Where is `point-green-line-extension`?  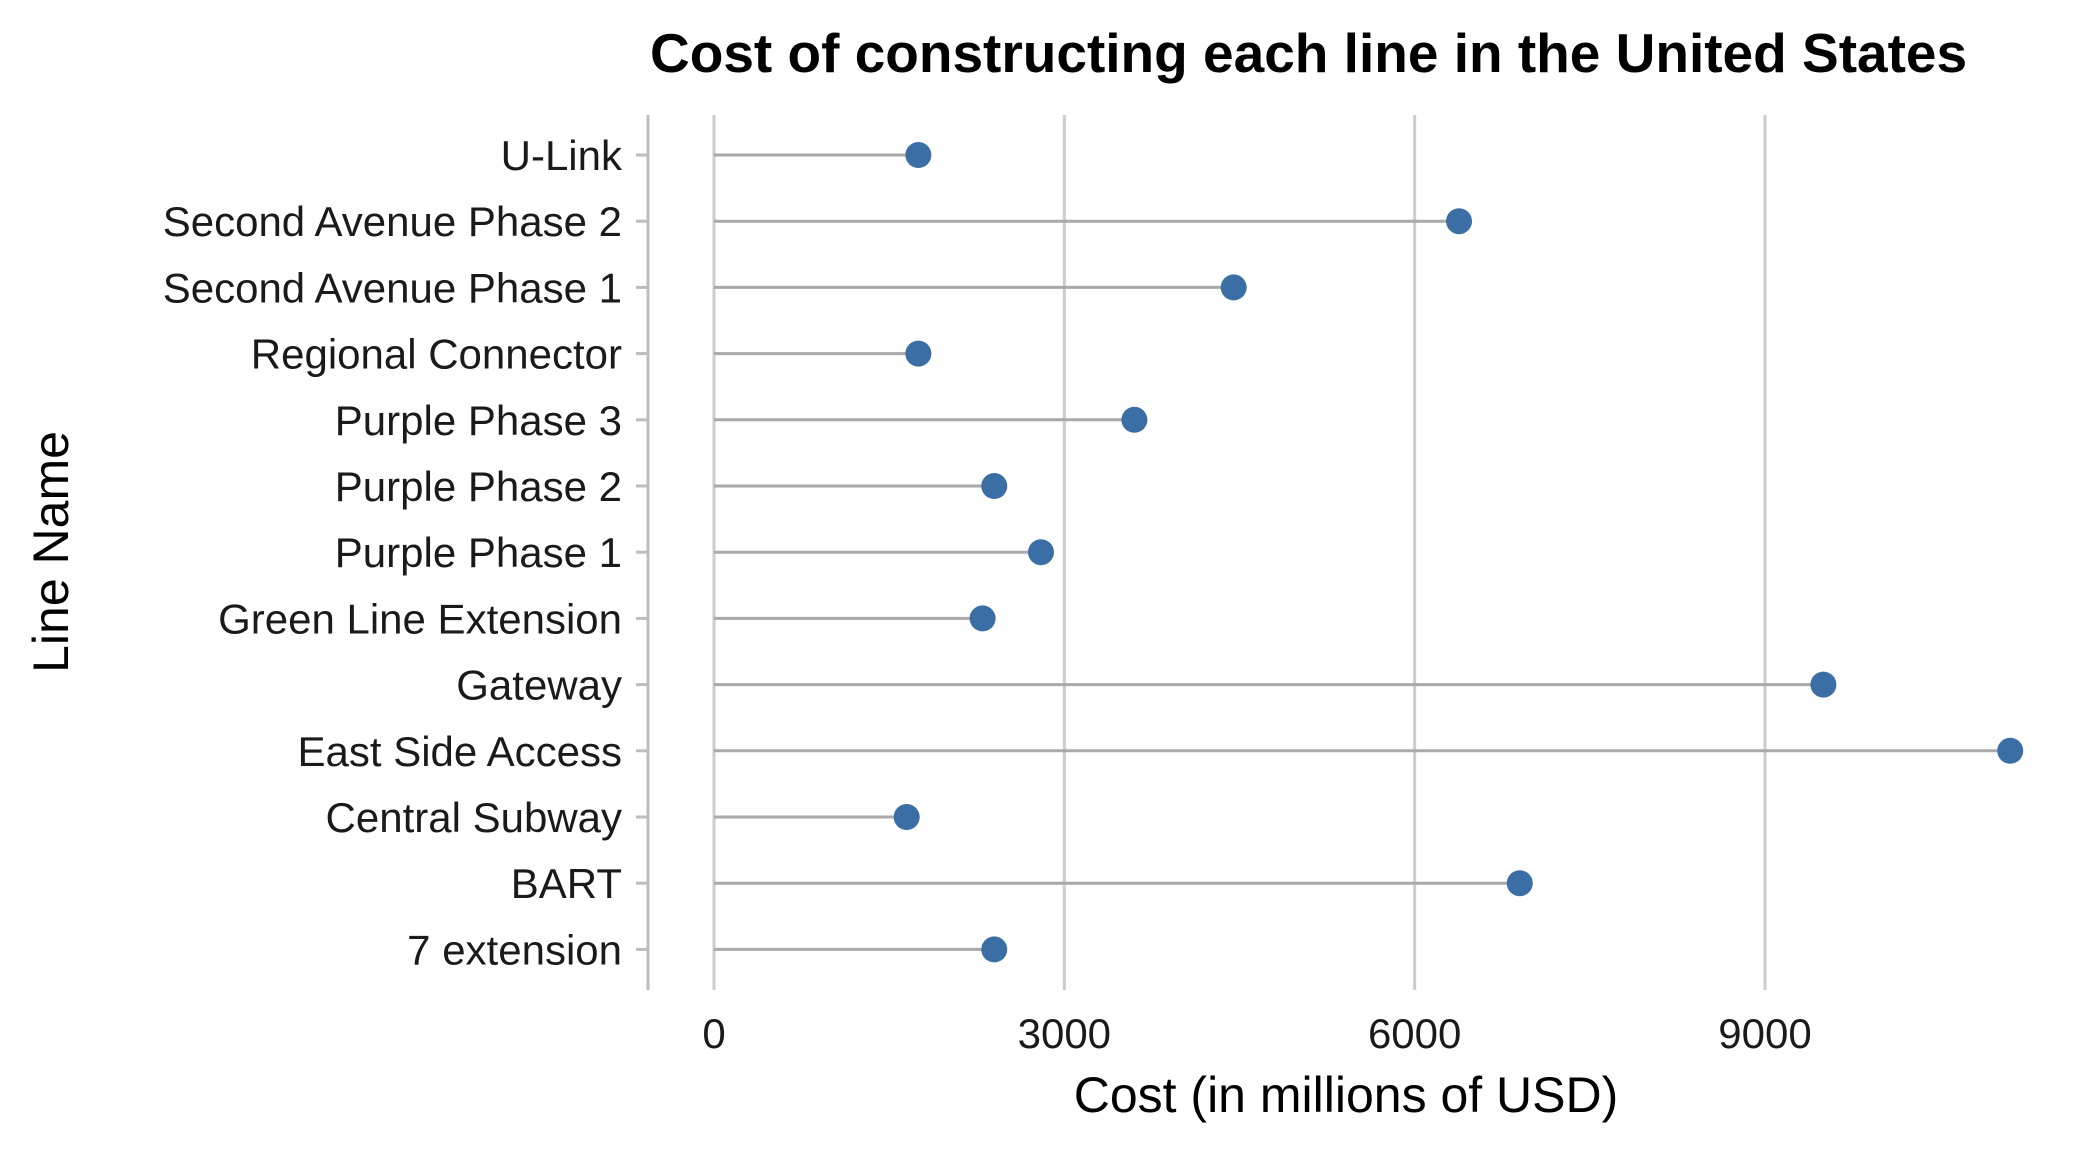
point-green-line-extension is located at coordinates (982, 618).